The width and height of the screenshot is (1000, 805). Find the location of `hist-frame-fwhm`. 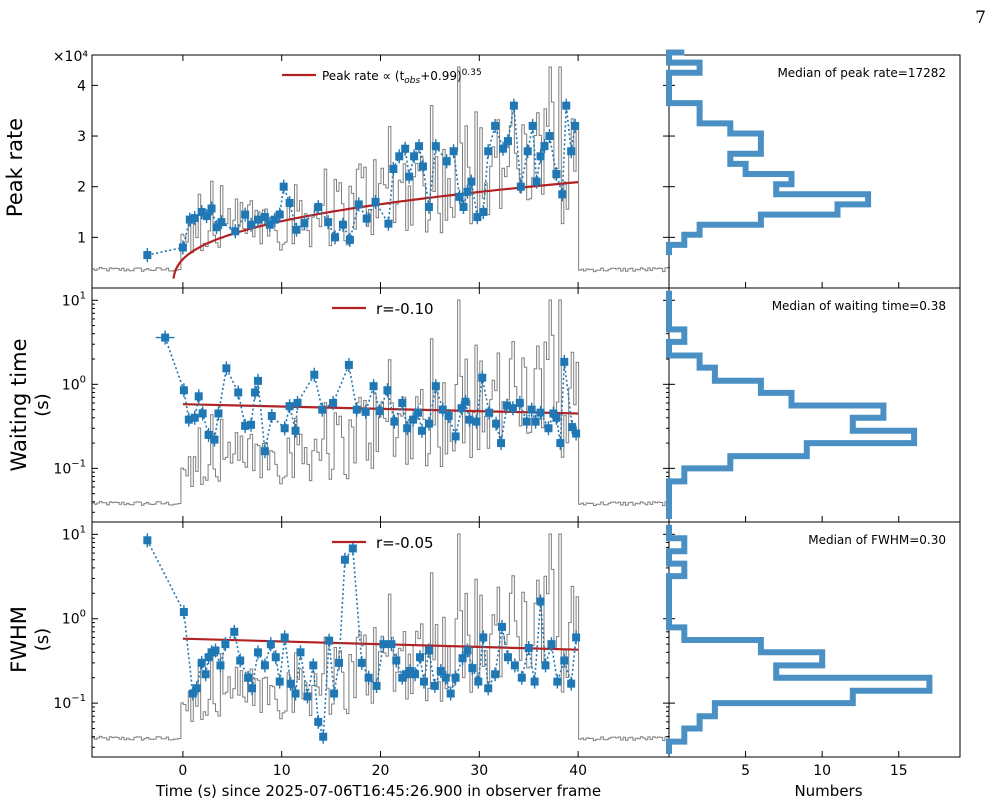

hist-frame-fwhm is located at coordinates (814, 639).